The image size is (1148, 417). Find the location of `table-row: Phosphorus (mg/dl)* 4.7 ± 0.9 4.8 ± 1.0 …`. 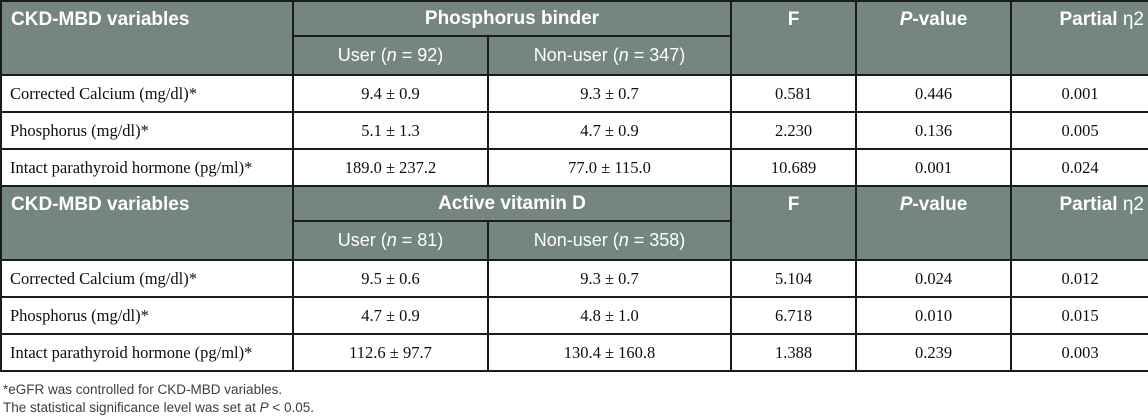

table-row: Phosphorus (mg/dl)* 4.7 ± 0.9 4.8 ± 1.0 … is located at coordinates (574, 315).